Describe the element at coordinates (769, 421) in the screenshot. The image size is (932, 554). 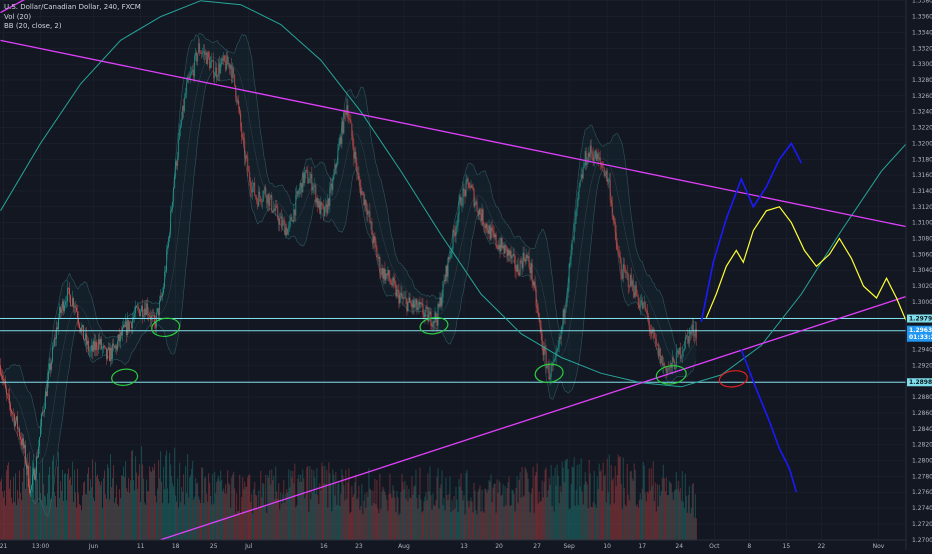
I see `forecast-blue-down-path` at that location.